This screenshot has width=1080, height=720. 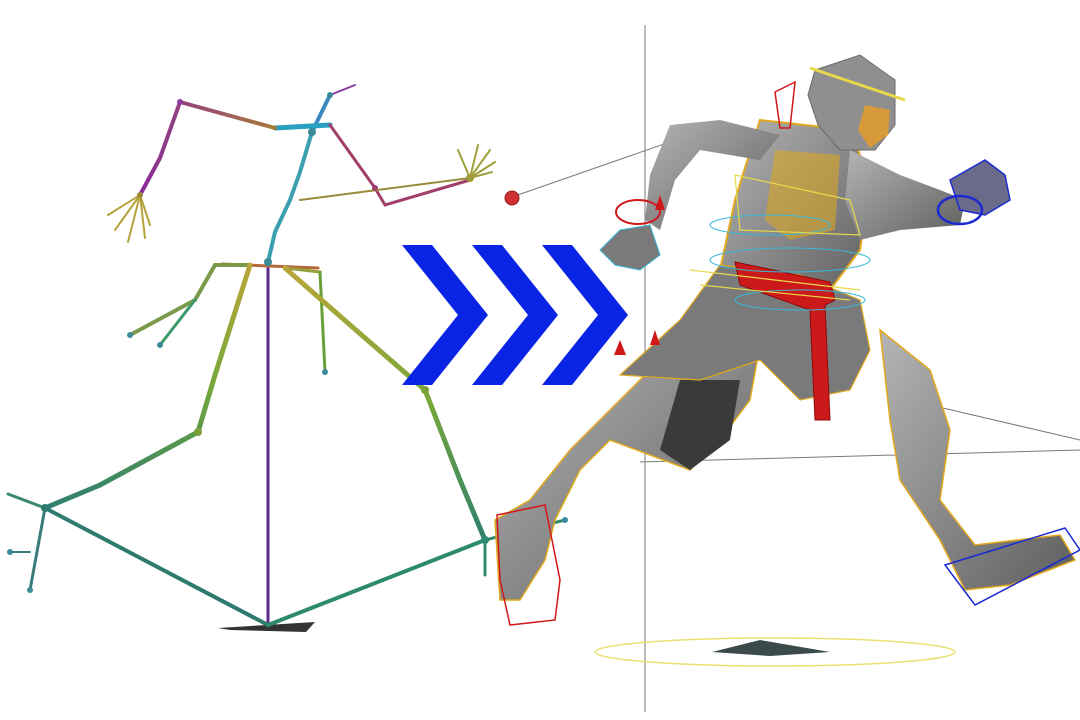 I want to click on character-red-sash, so click(x=785, y=341).